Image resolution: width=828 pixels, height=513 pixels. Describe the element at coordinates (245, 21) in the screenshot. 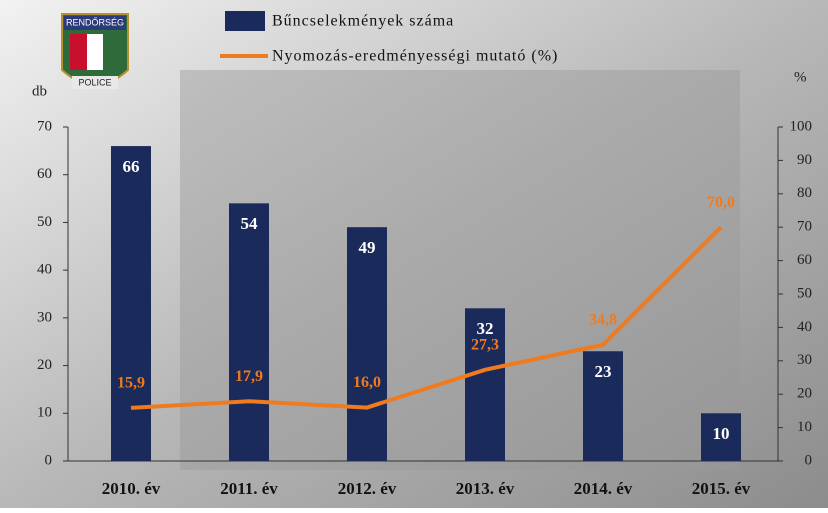

I see `legend-swatch-bar` at that location.